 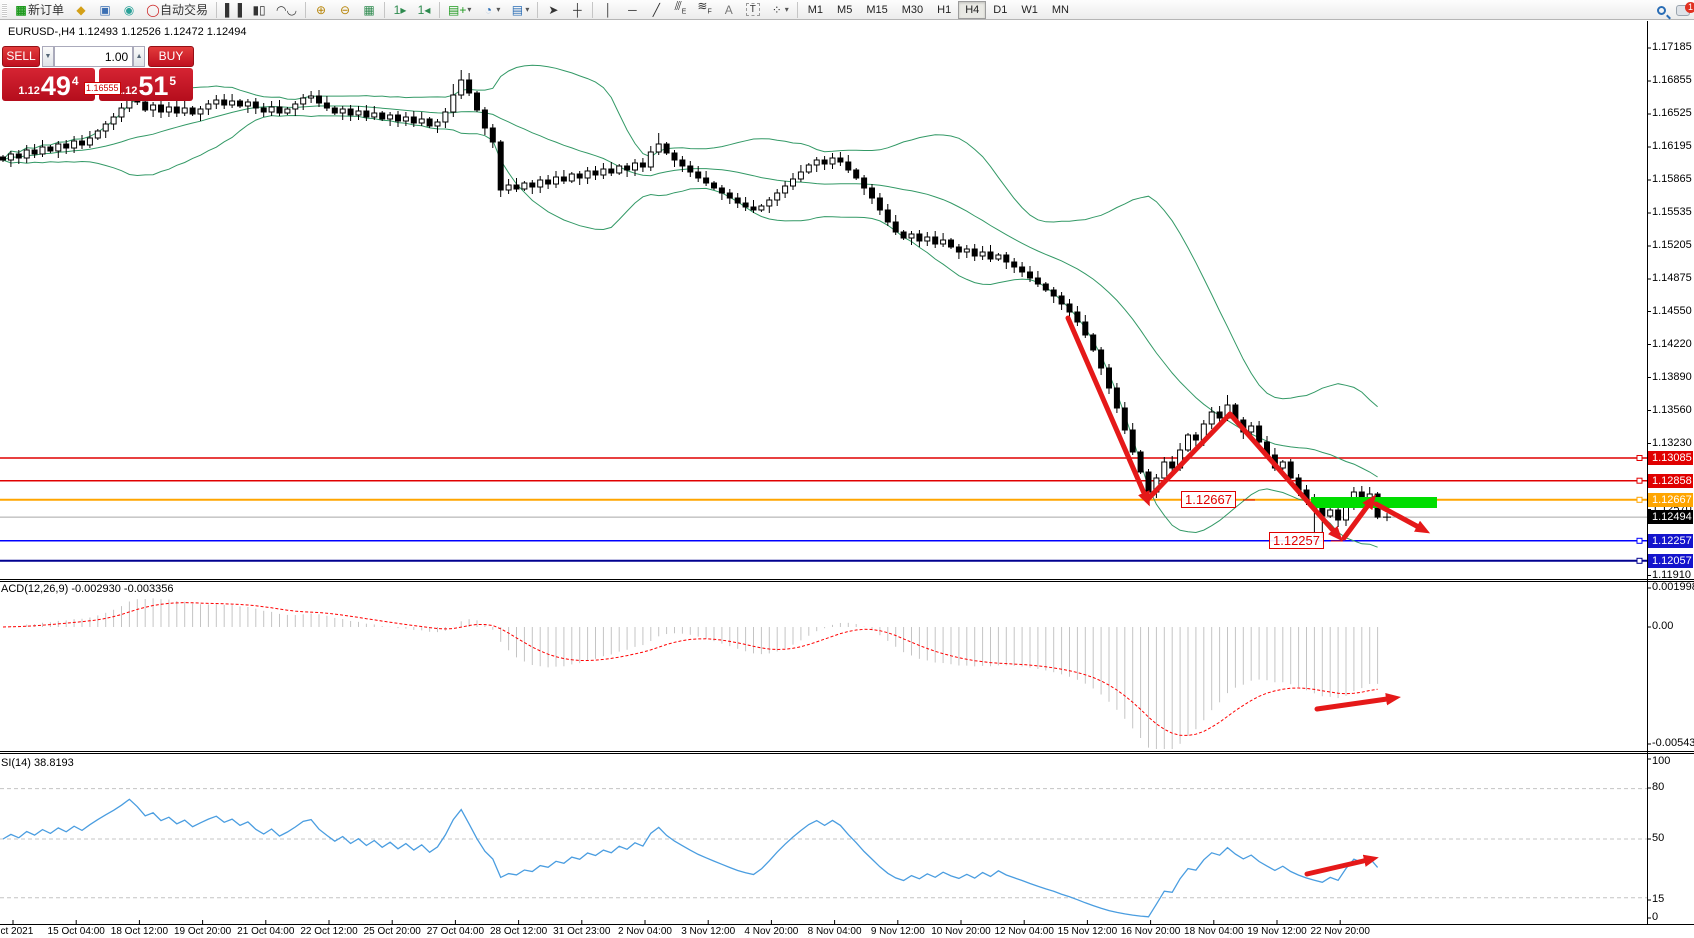 I want to click on bar-chart-button: ▌▐, so click(x=233, y=10).